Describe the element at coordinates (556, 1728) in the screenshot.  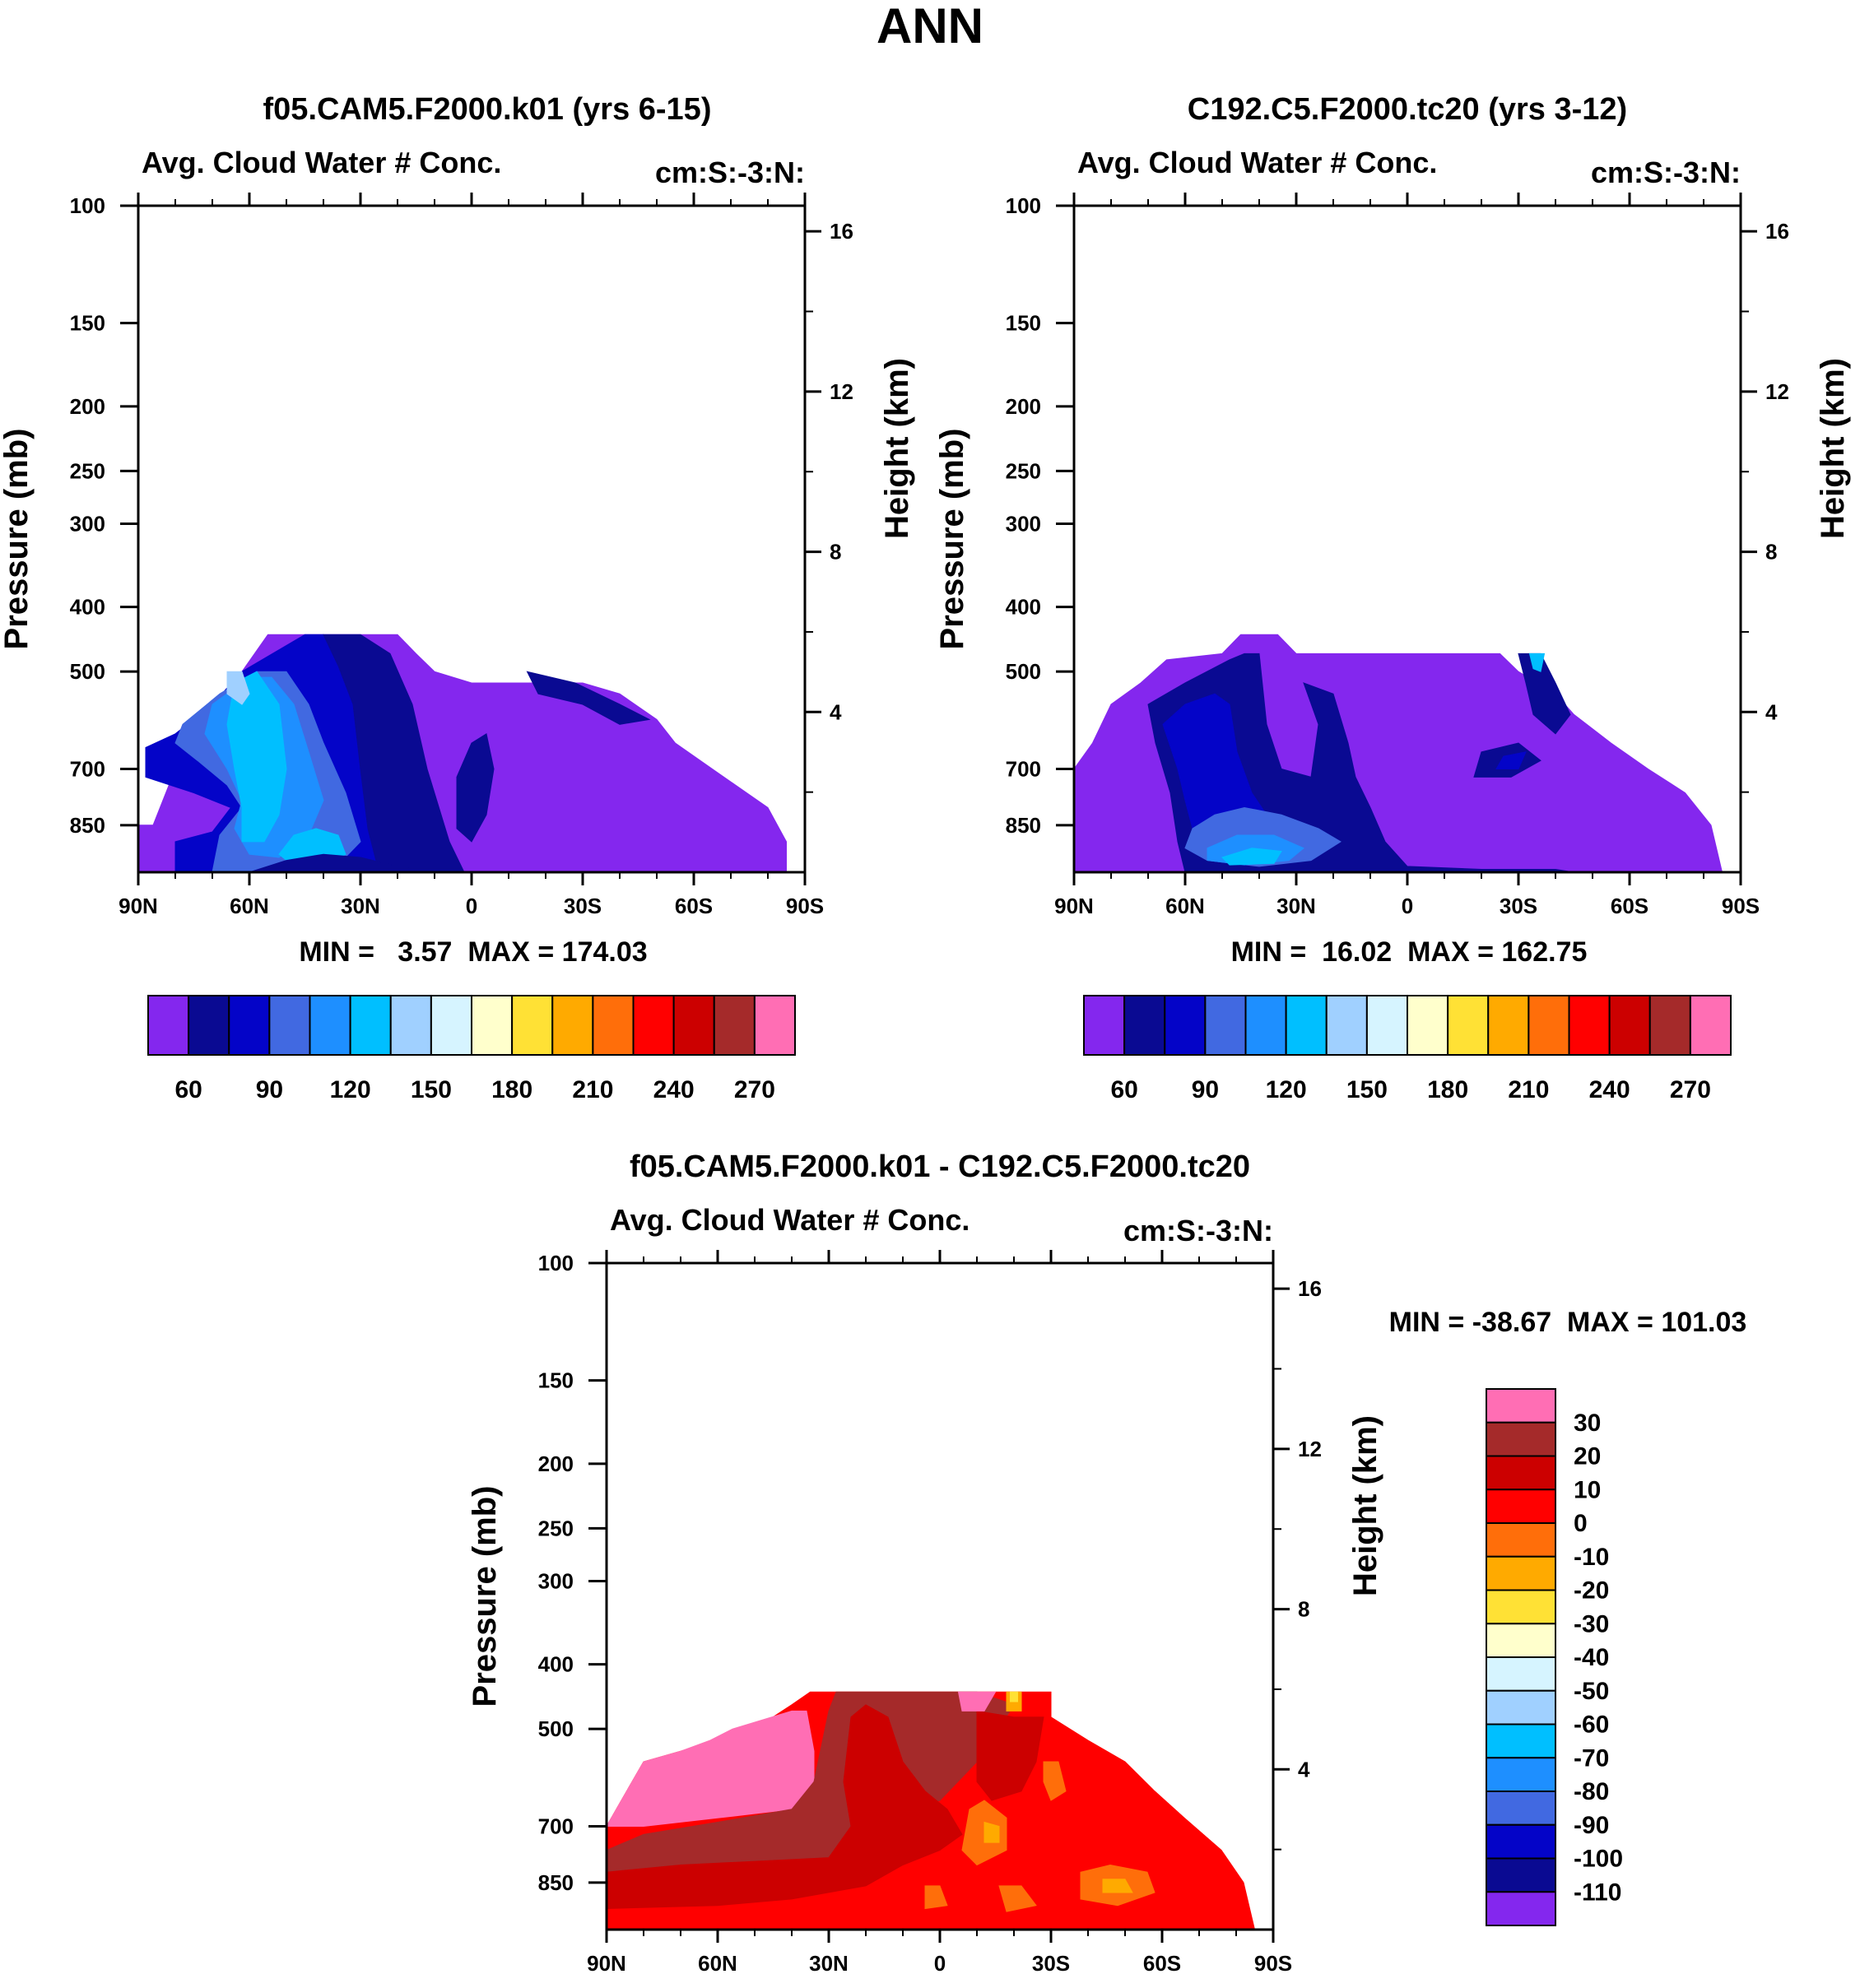
I see `y-tick-label: 500` at that location.